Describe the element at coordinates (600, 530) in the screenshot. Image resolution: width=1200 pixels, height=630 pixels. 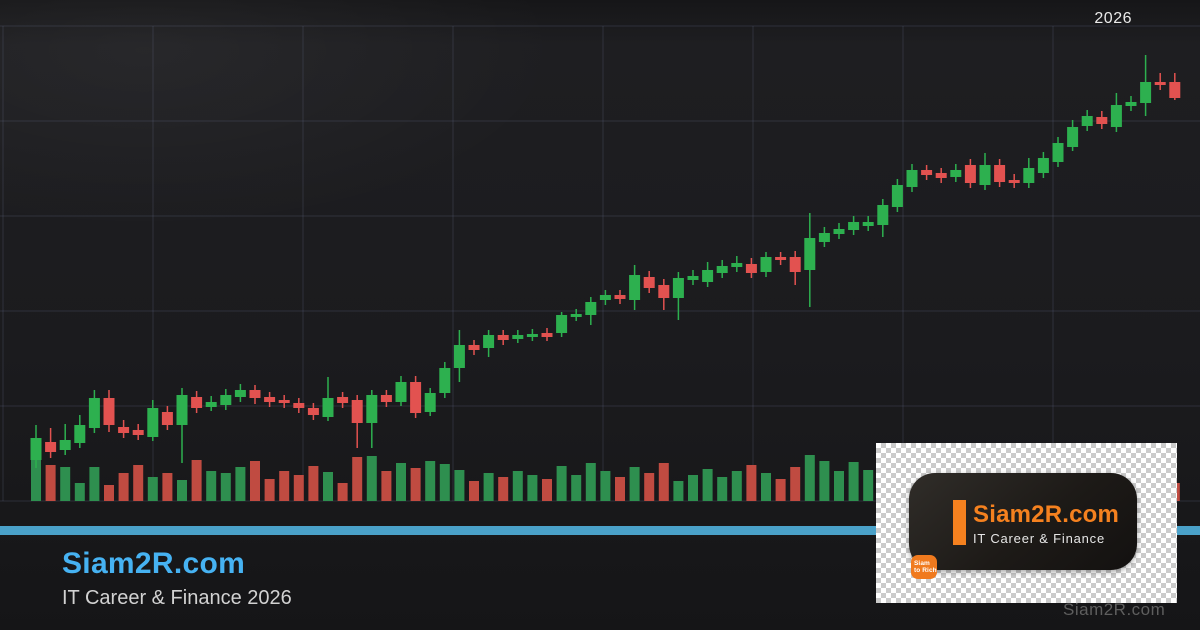
I see `blue-divider-line` at that location.